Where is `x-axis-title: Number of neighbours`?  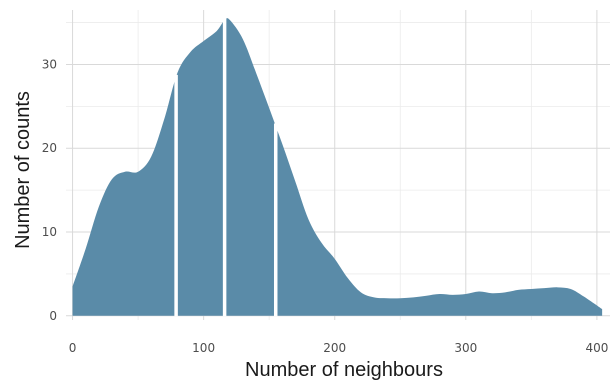 x-axis-title: Number of neighbours is located at coordinates (344, 369).